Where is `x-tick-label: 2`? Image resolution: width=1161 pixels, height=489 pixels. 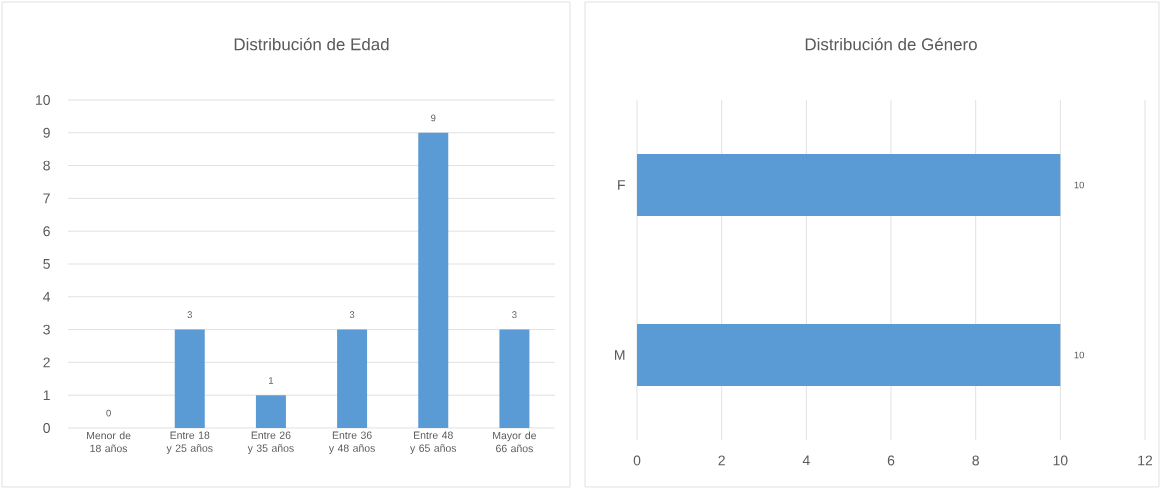
x-tick-label: 2 is located at coordinates (721, 460).